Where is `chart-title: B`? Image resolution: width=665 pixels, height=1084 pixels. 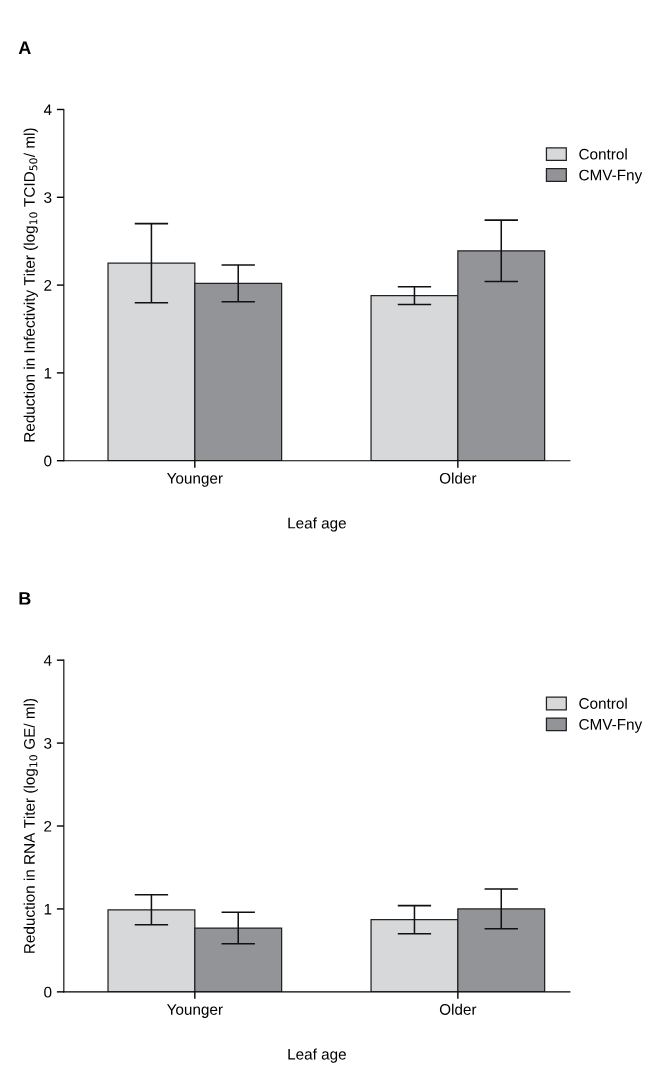 chart-title: B is located at coordinates (25, 598).